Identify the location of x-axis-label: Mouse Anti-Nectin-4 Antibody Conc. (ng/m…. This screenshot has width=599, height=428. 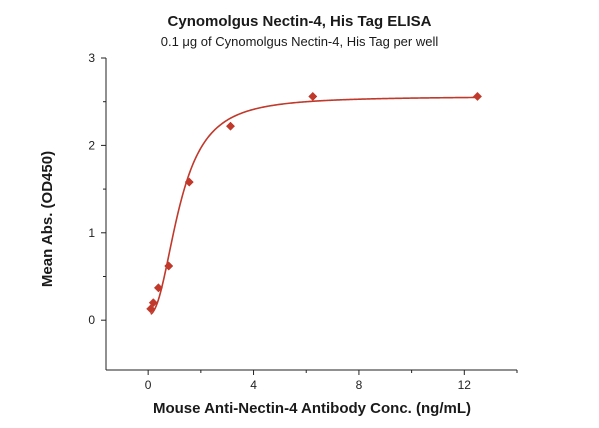
(312, 408).